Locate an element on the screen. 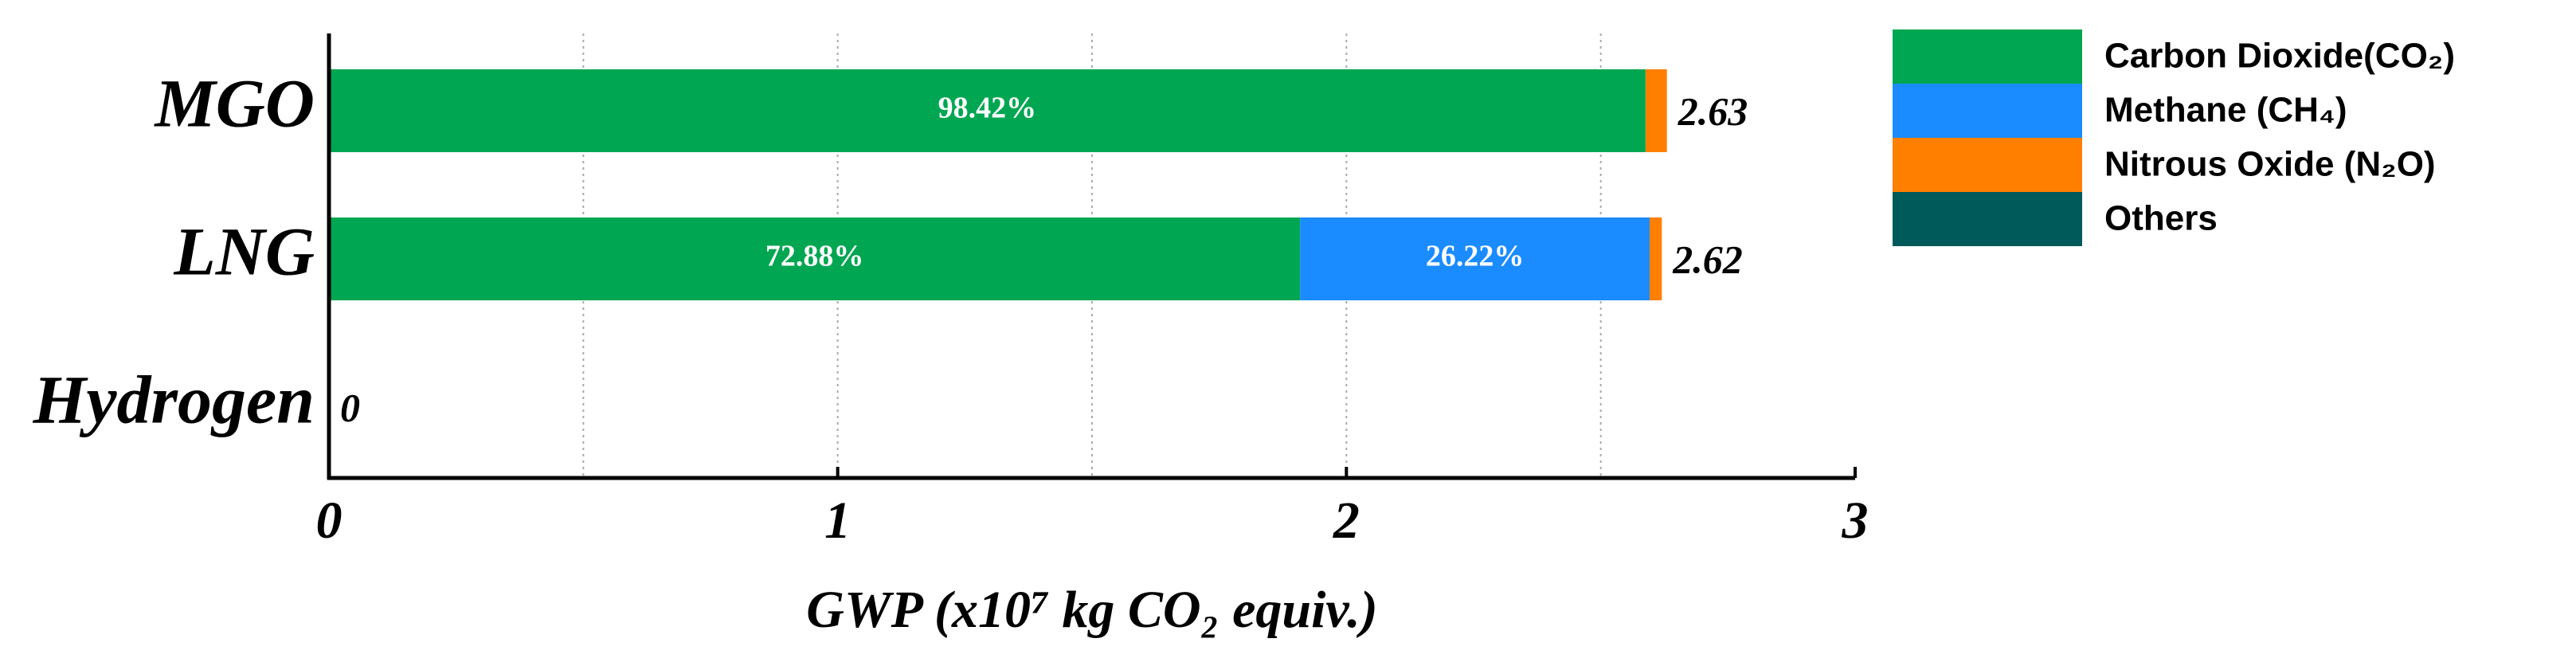 The height and width of the screenshot is (662, 2576). x-tick-label: 2 is located at coordinates (1346, 521).